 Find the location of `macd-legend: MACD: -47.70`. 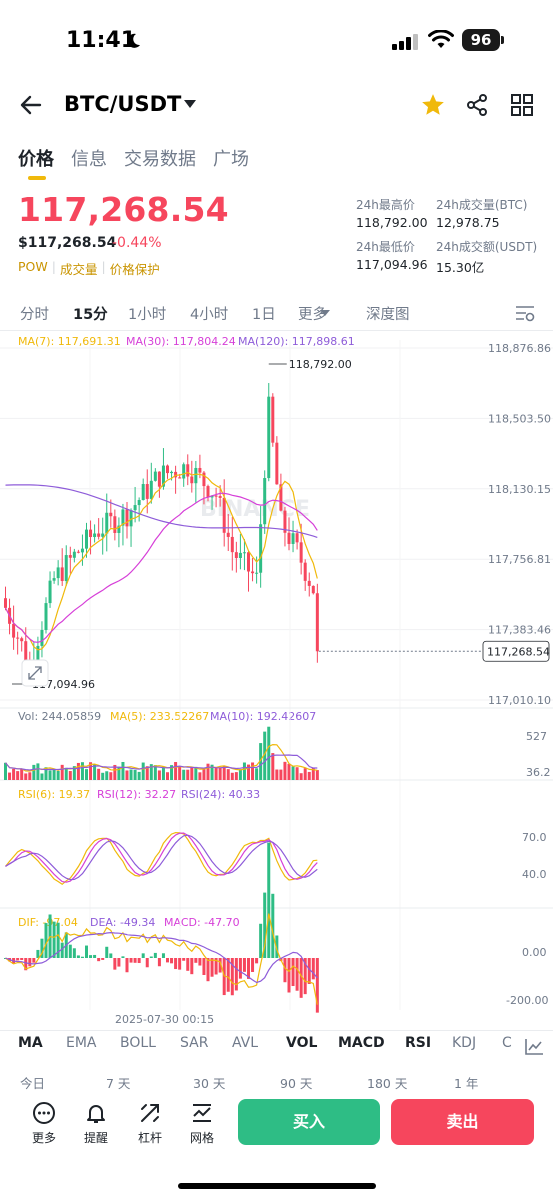

macd-legend: MACD: -47.70 is located at coordinates (202, 922).